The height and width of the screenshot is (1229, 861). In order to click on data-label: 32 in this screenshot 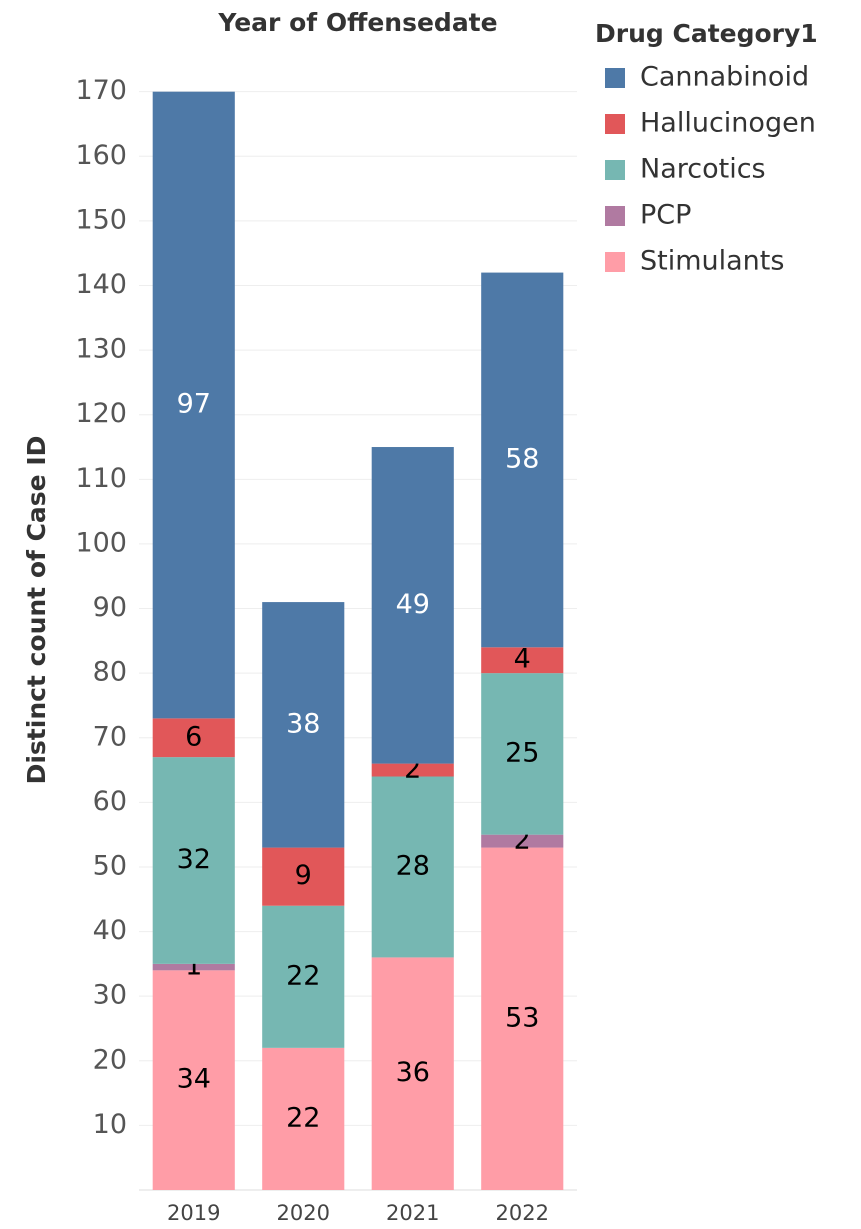, I will do `click(194, 859)`.